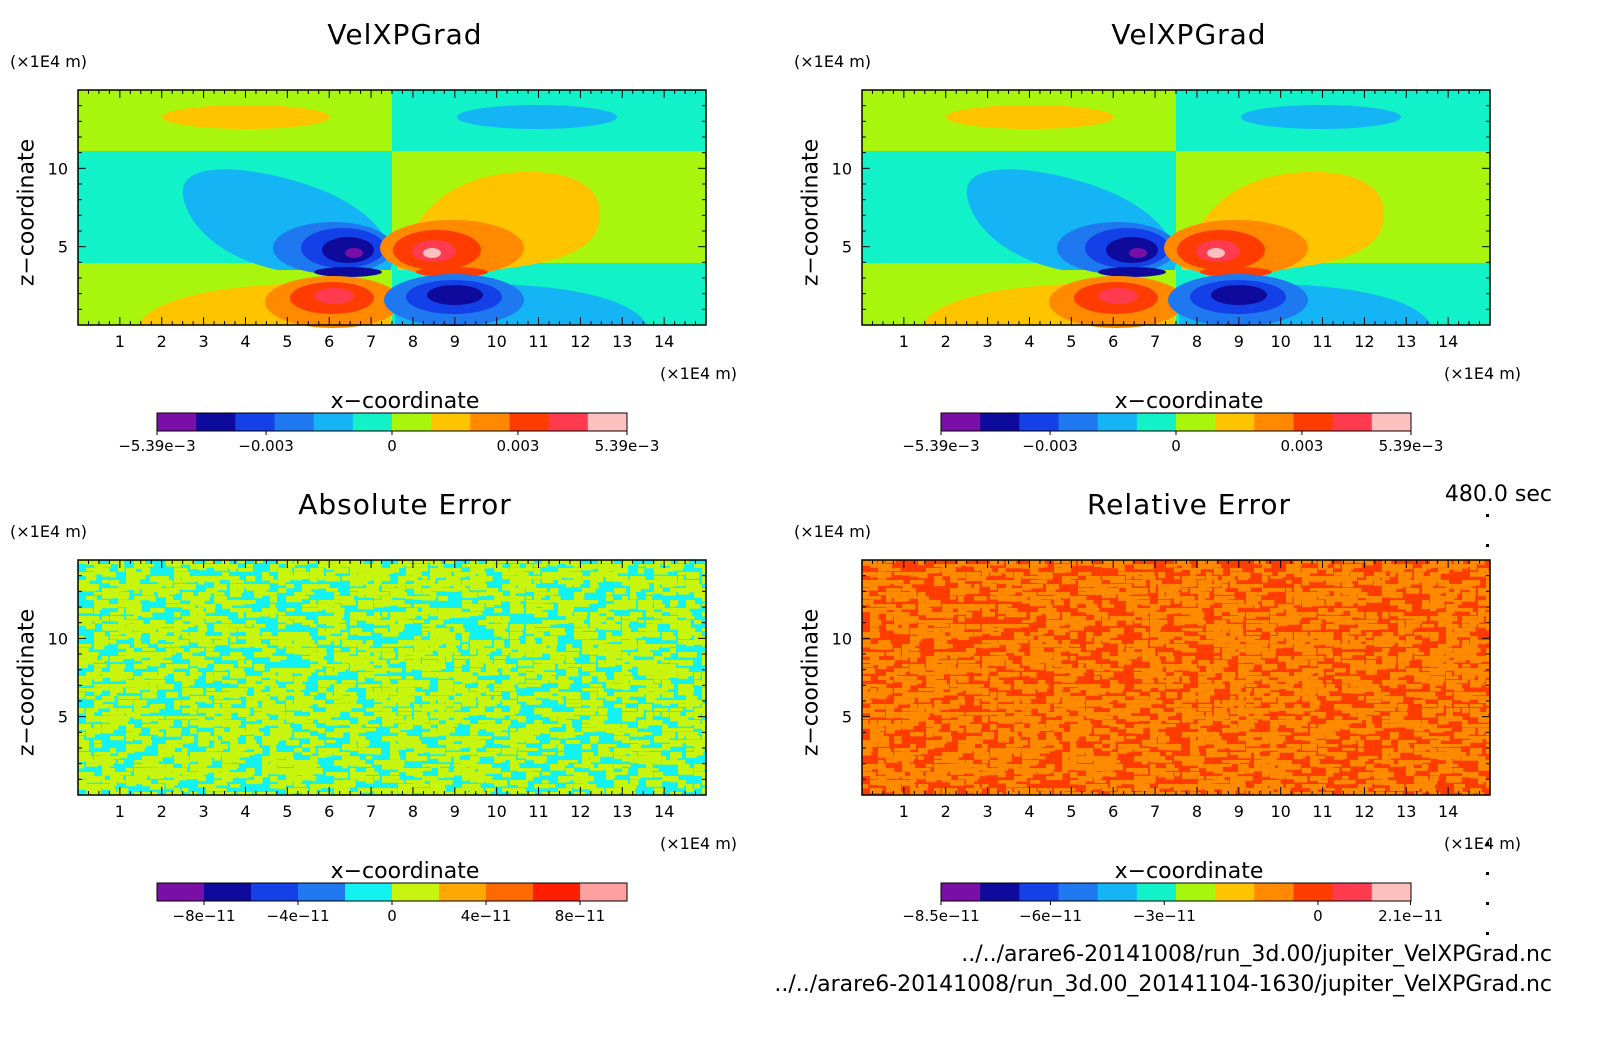  Describe the element at coordinates (392, 903) in the screenshot. I see `colorbar: −8e−11 −4e−11 0 4e−11 8e−11` at that location.